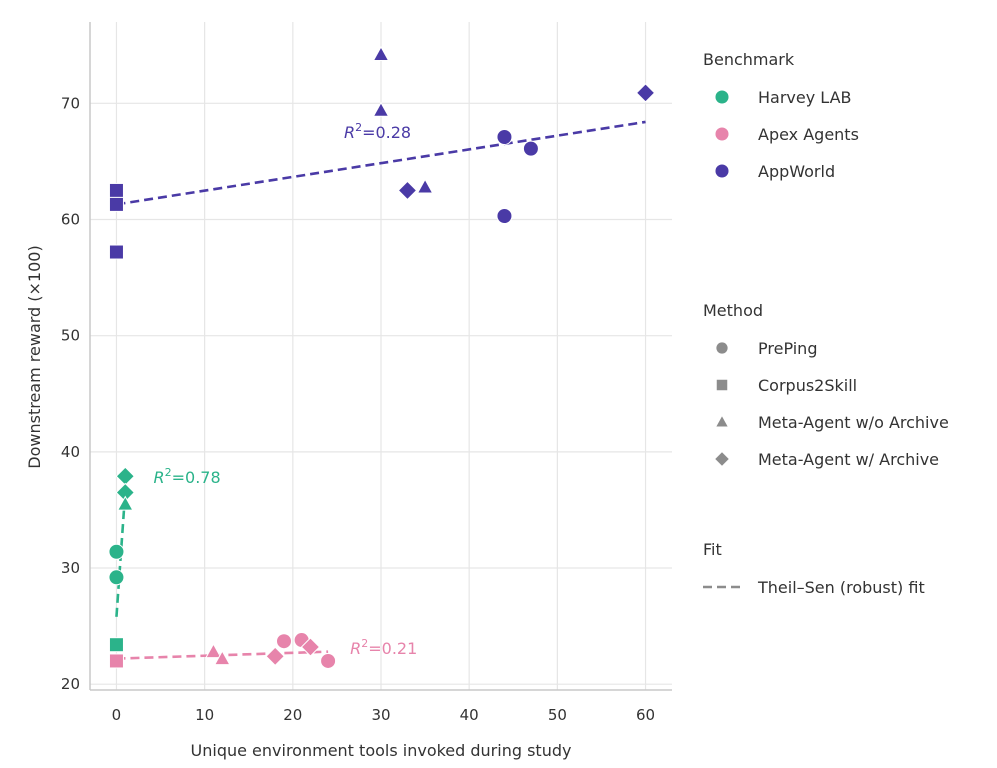 The width and height of the screenshot is (997, 768). What do you see at coordinates (377, 131) in the screenshot?
I see `r2-label-appworld: R2=0.28` at bounding box center [377, 131].